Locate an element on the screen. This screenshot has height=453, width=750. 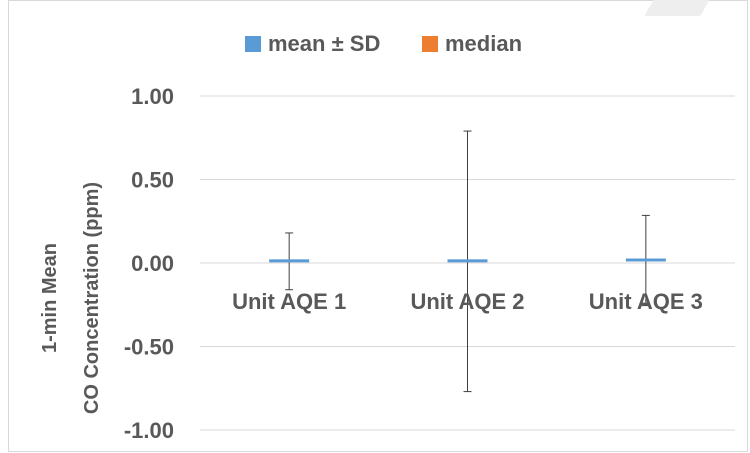
legend-label-mean: mean ± SD is located at coordinates (324, 43).